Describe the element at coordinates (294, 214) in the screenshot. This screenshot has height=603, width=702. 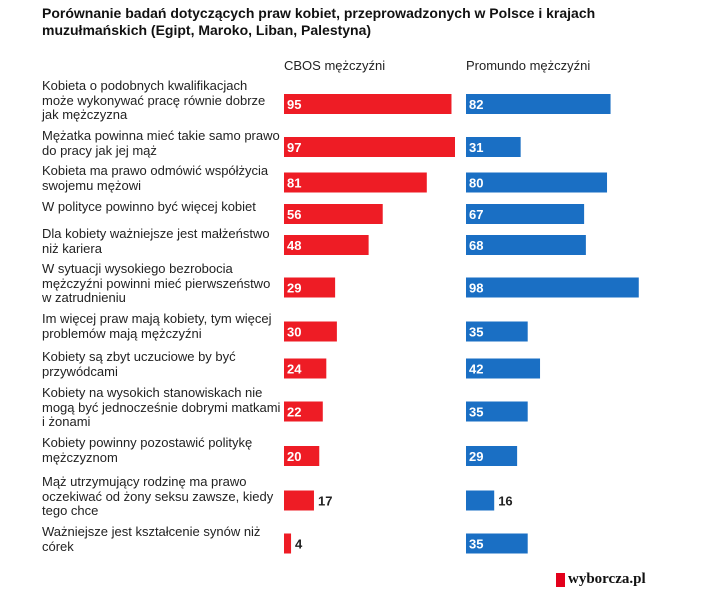
I see `value-label-cbos: 56` at that location.